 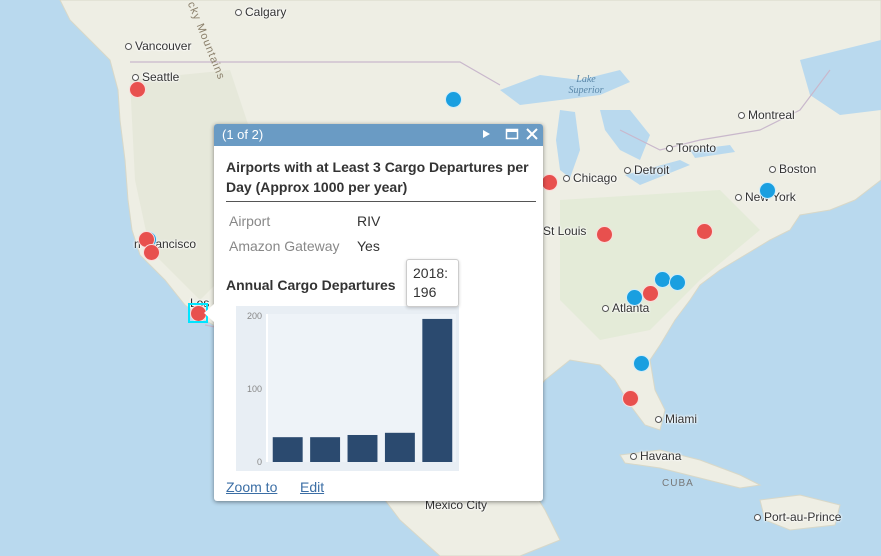 I want to click on zoom-to-link: Zoom to, so click(x=252, y=487).